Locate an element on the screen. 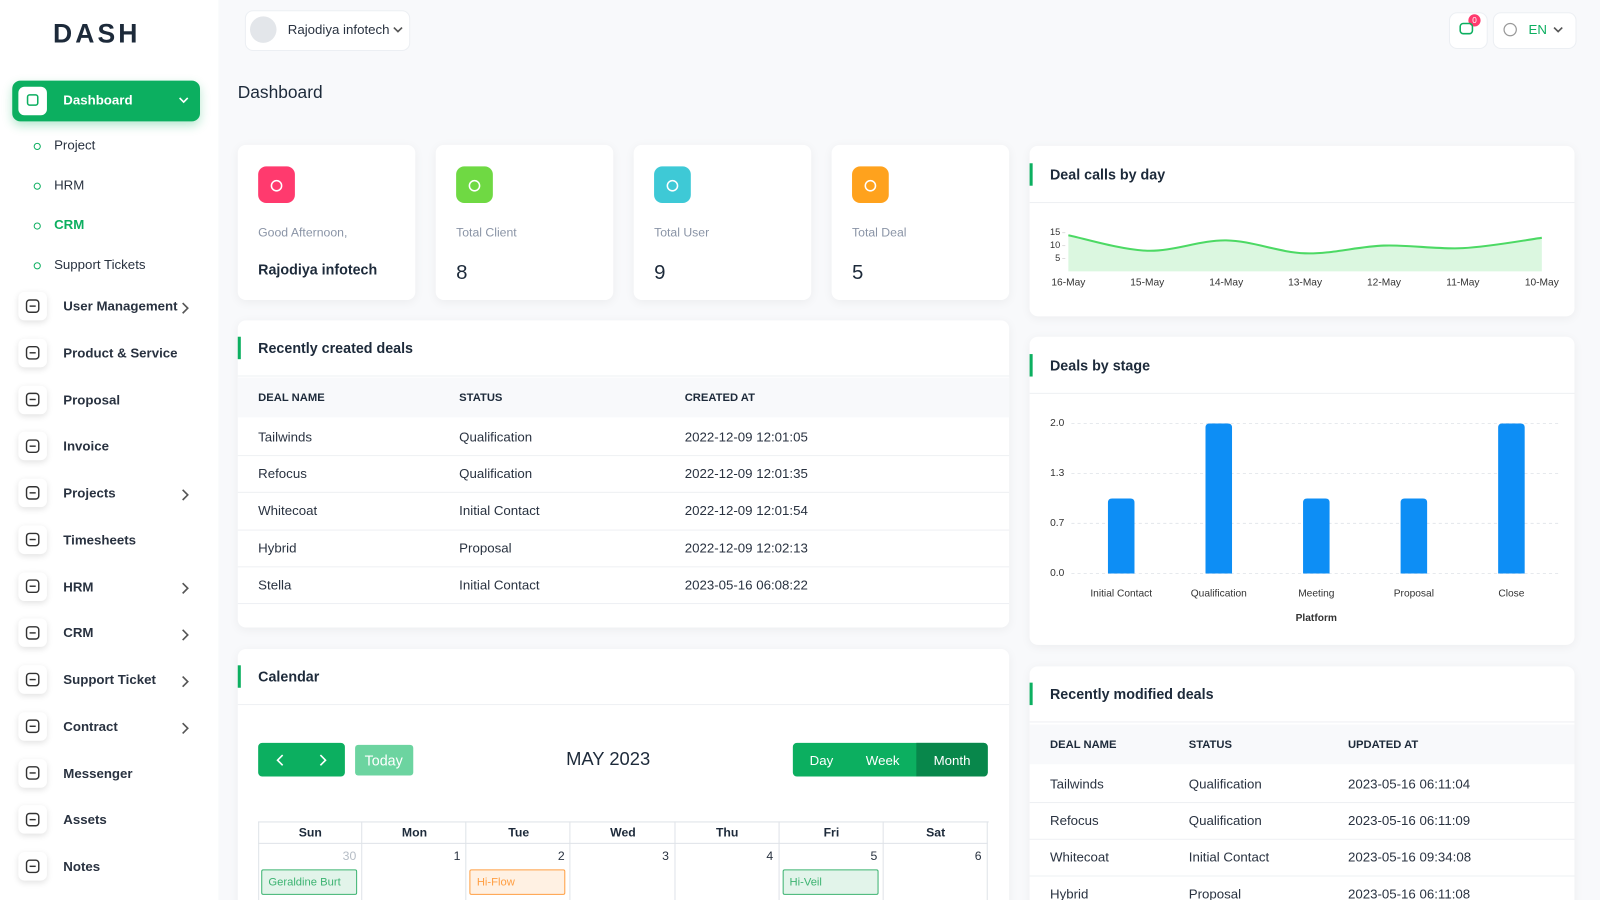 Image resolution: width=1600 pixels, height=900 pixels. nav-item: CRM is located at coordinates (78, 633).